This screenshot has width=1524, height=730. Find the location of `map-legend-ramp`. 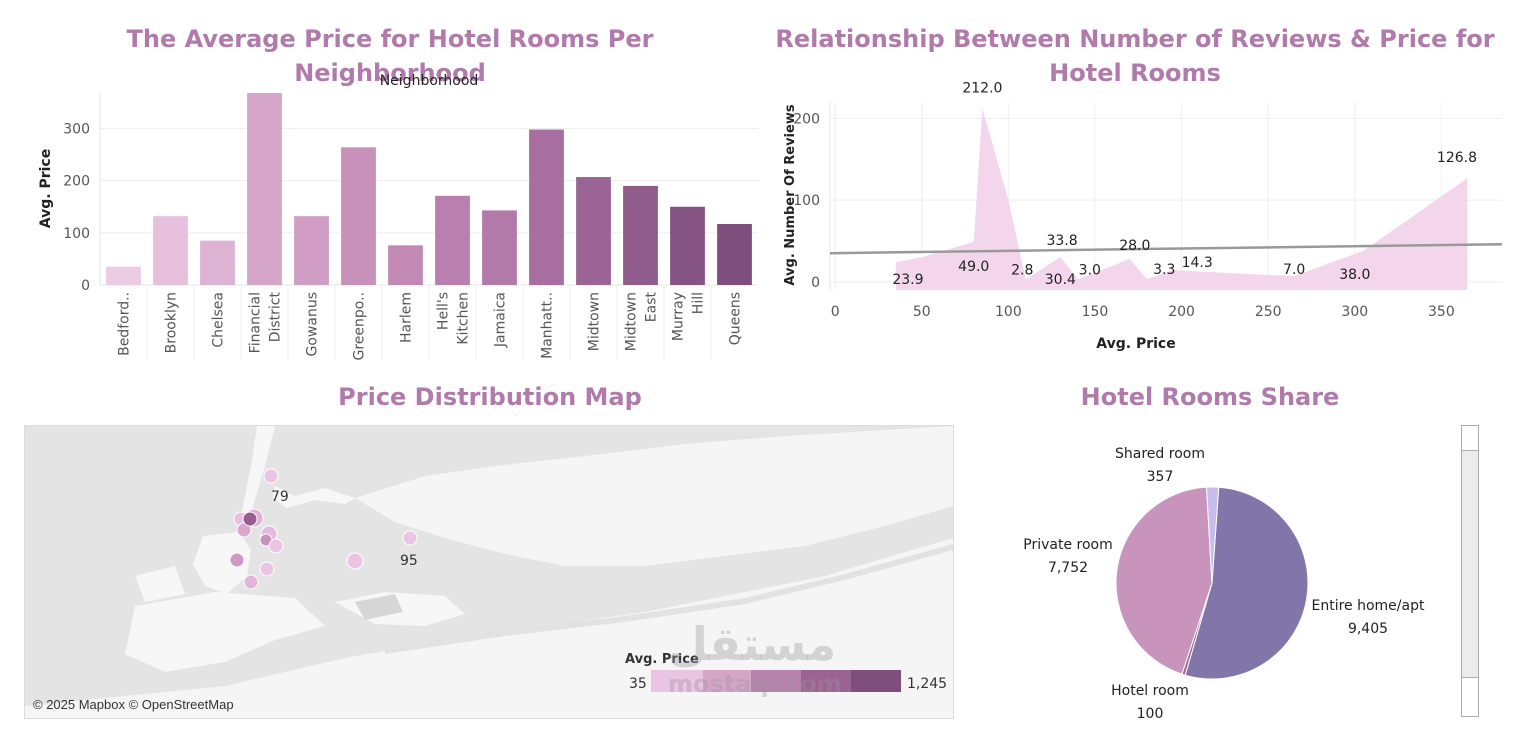

map-legend-ramp is located at coordinates (776, 681).